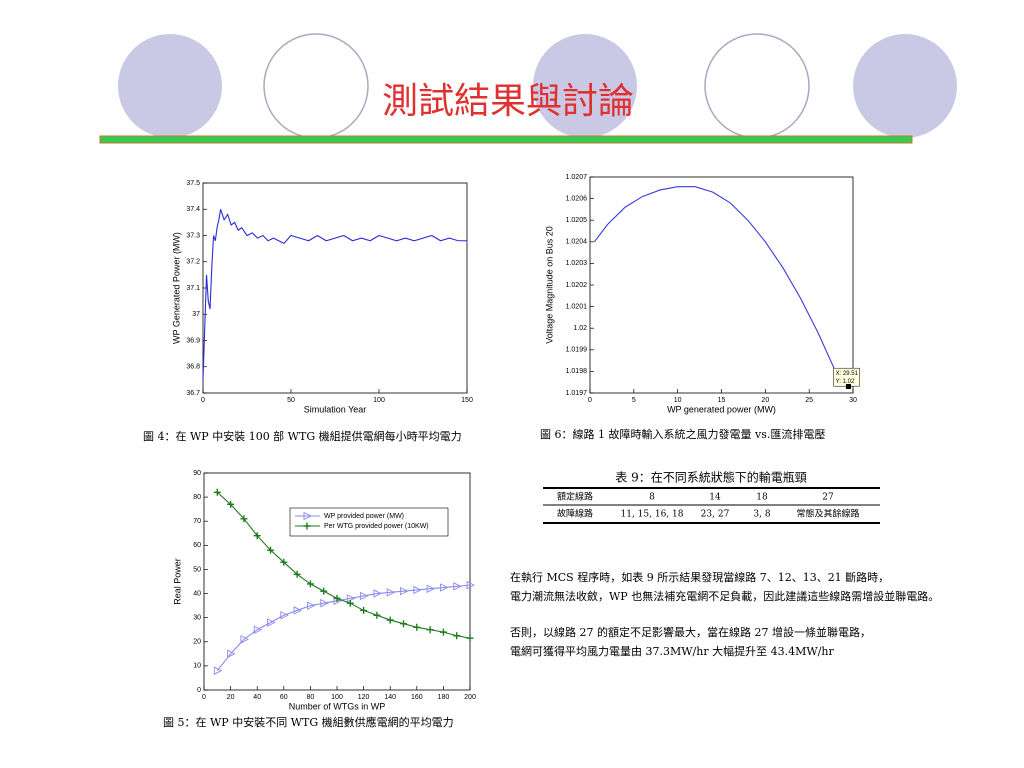  I want to click on y-tick-label: 37.2, so click(193, 262).